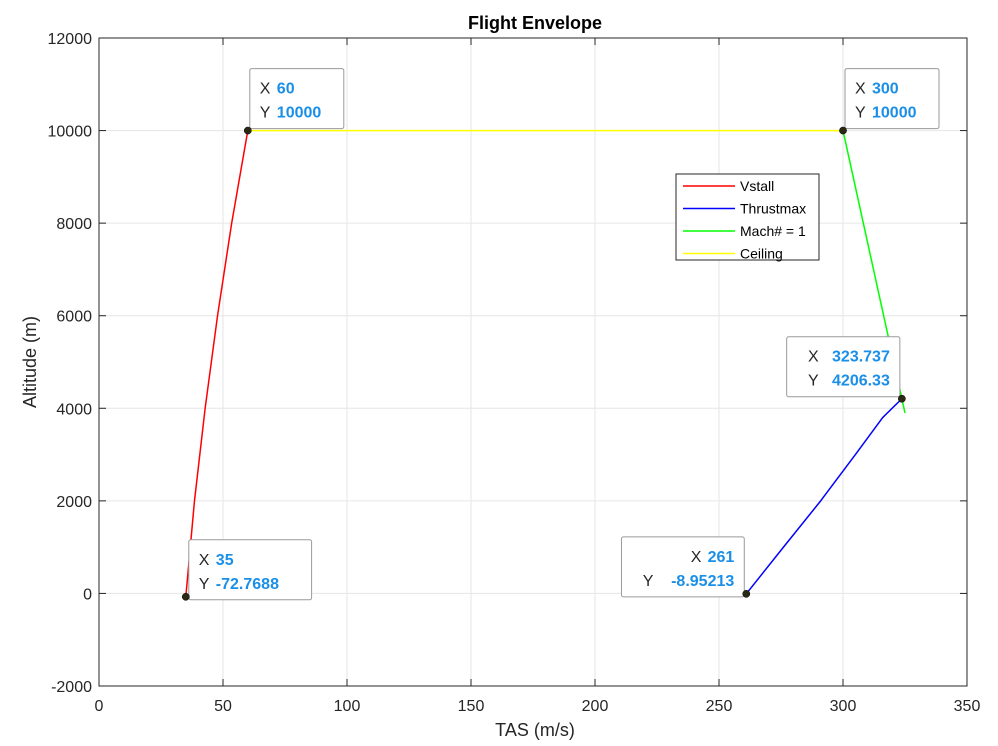  I want to click on legend-label: Mach# = 1, so click(773, 231).